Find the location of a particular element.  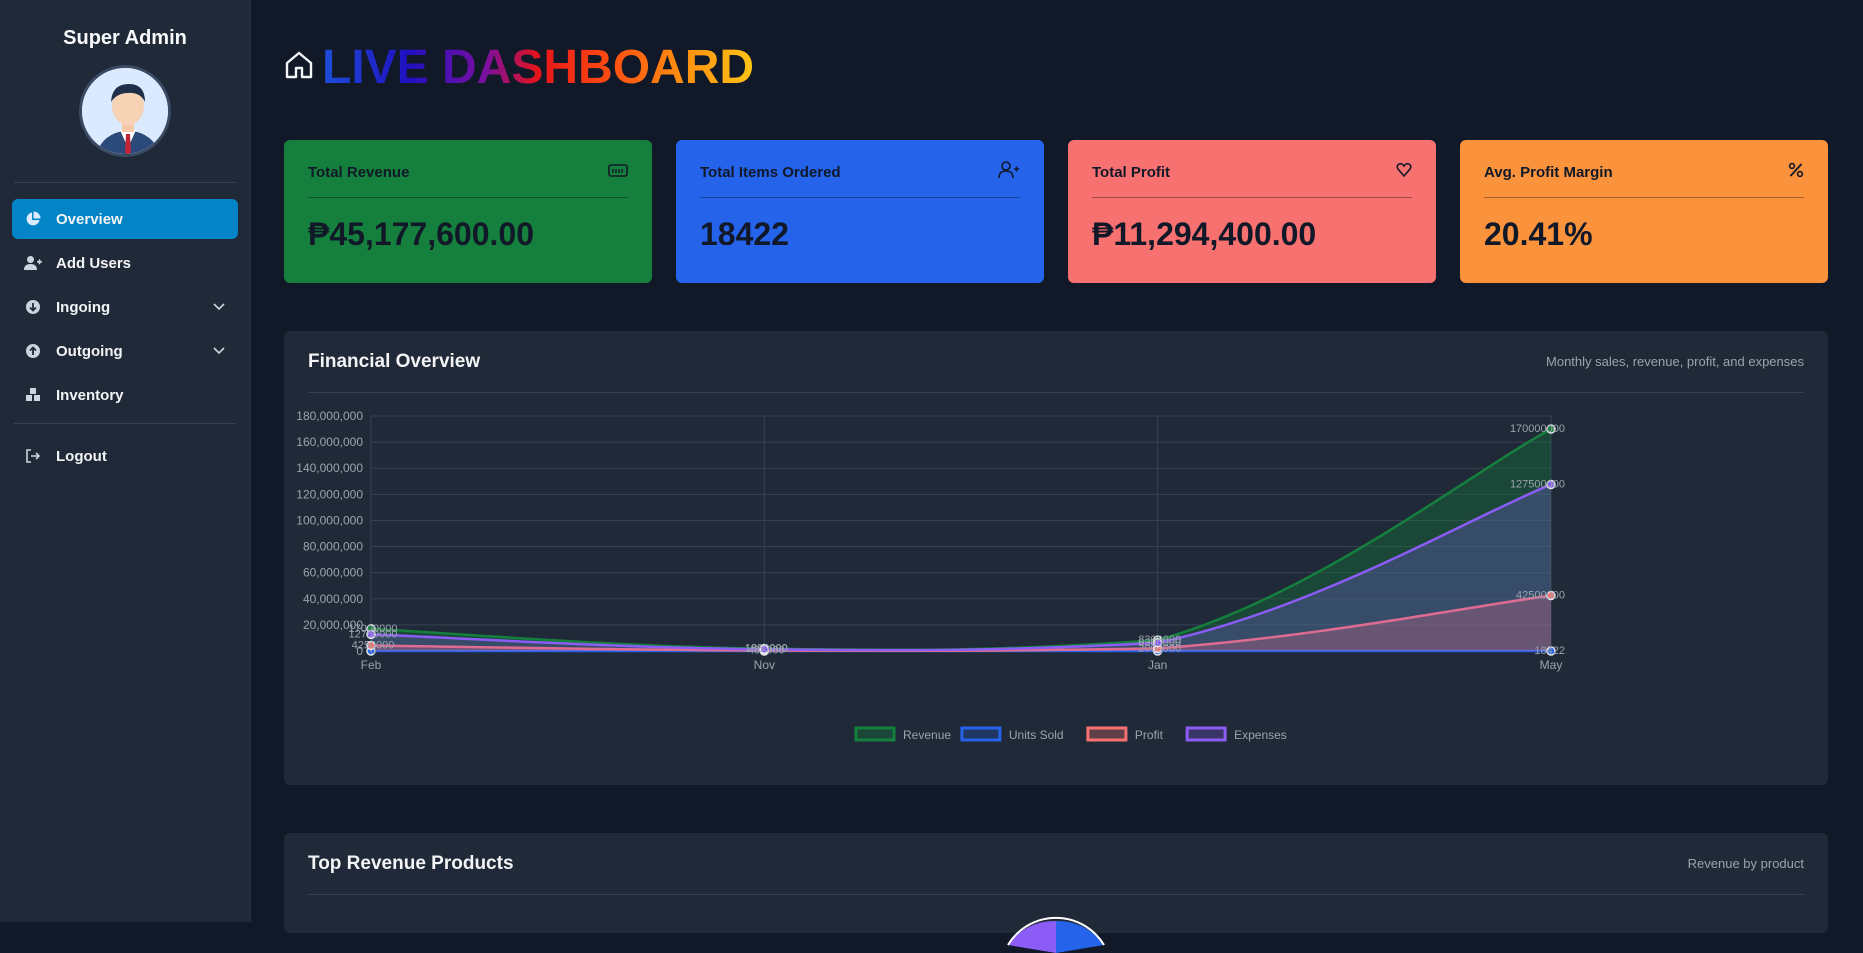

arrow-up-circle-icon is located at coordinates (33, 351).